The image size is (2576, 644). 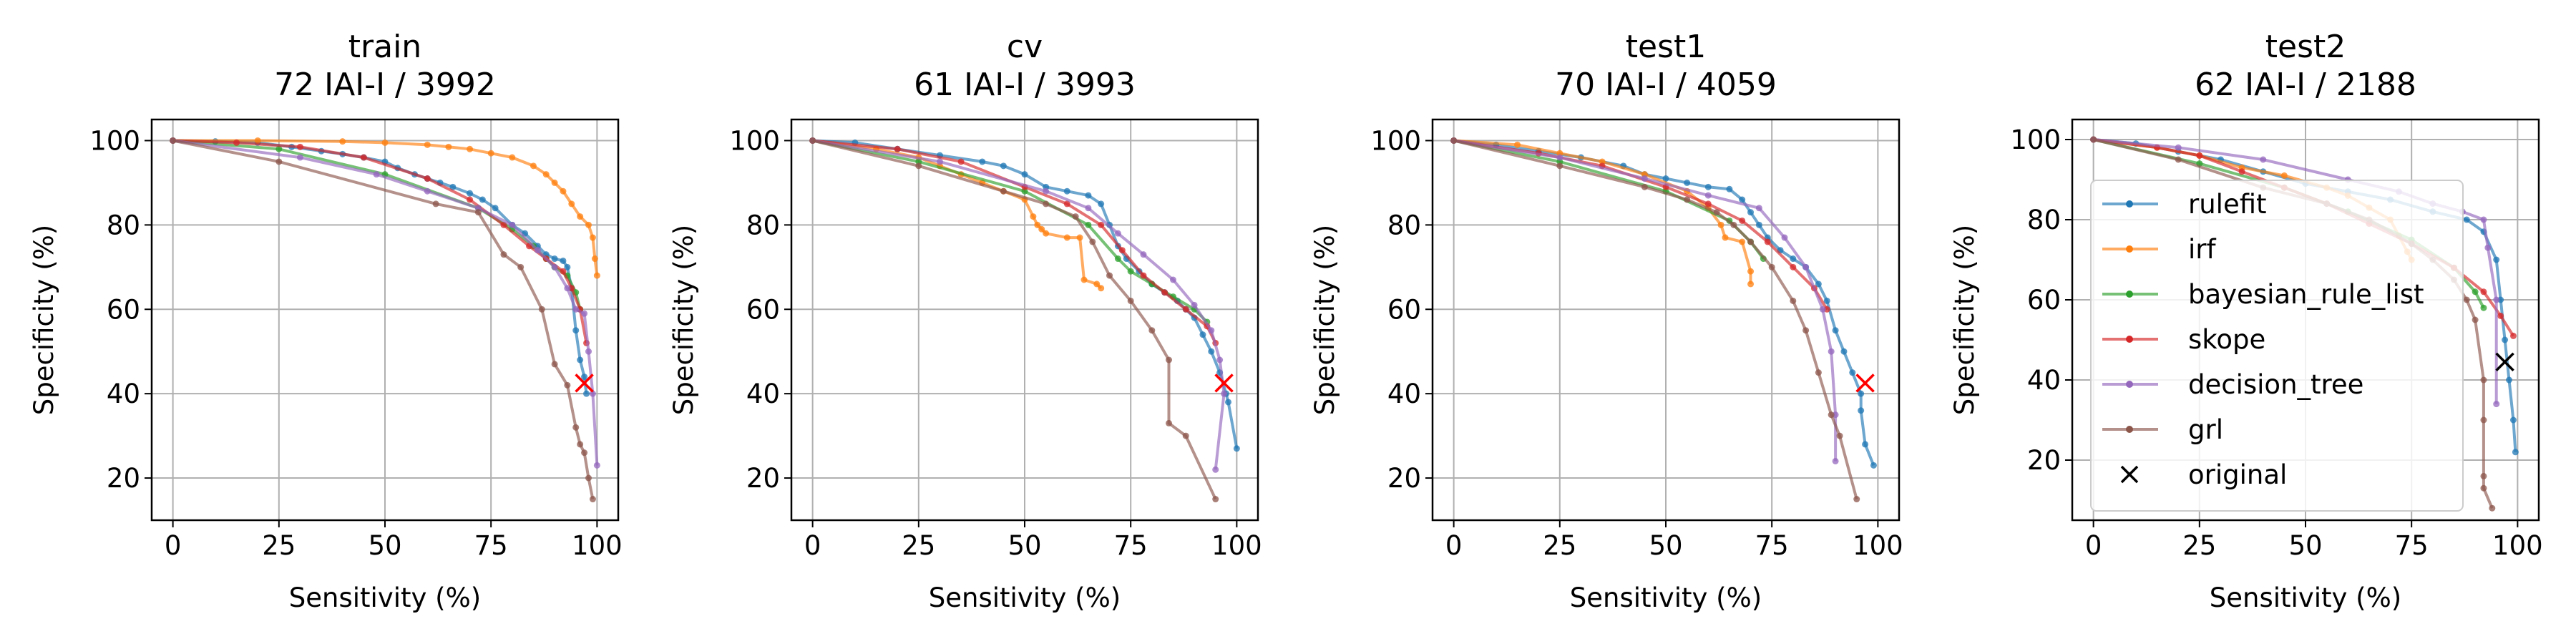 I want to click on panel-title: test1, so click(x=1666, y=47).